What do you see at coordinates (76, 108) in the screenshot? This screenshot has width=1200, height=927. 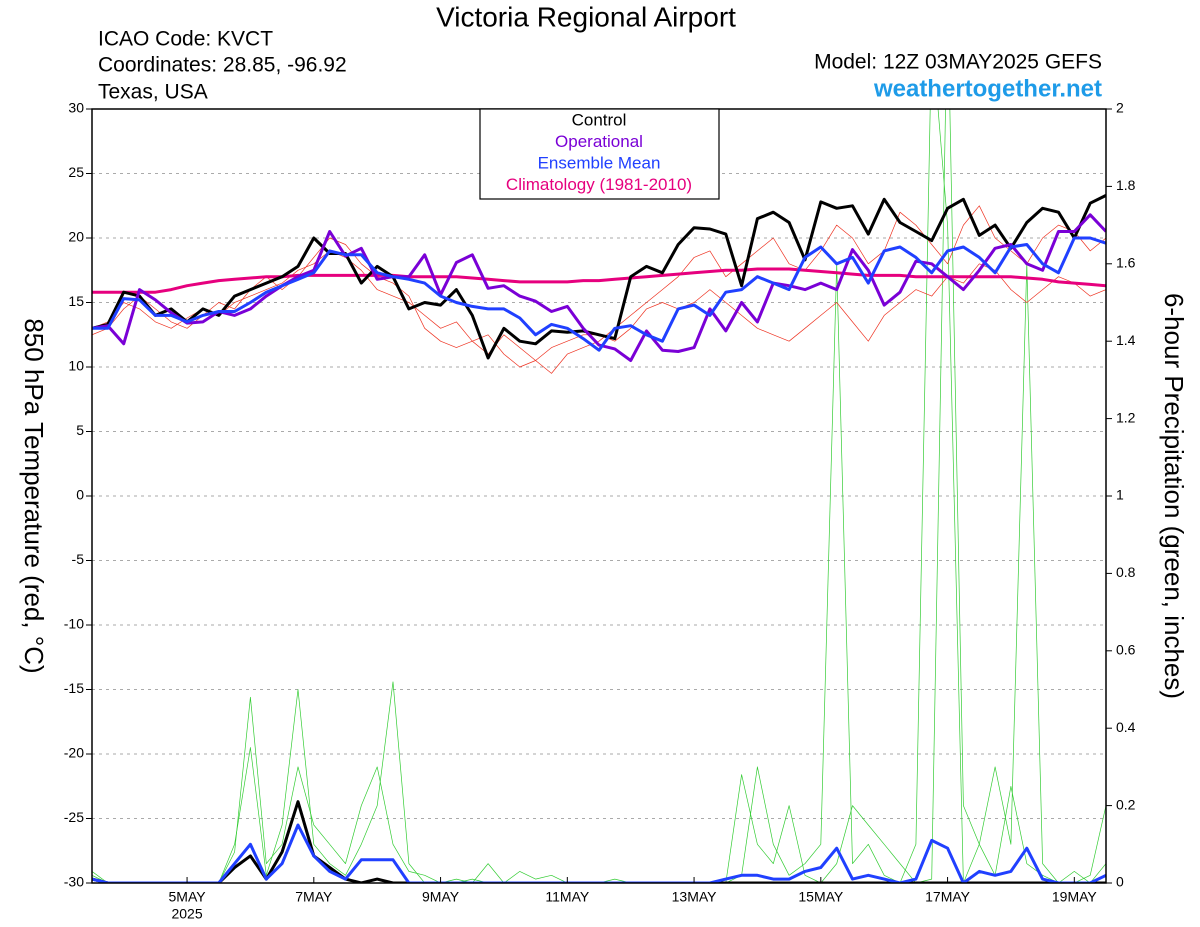 I see `y-tick-label: 30` at bounding box center [76, 108].